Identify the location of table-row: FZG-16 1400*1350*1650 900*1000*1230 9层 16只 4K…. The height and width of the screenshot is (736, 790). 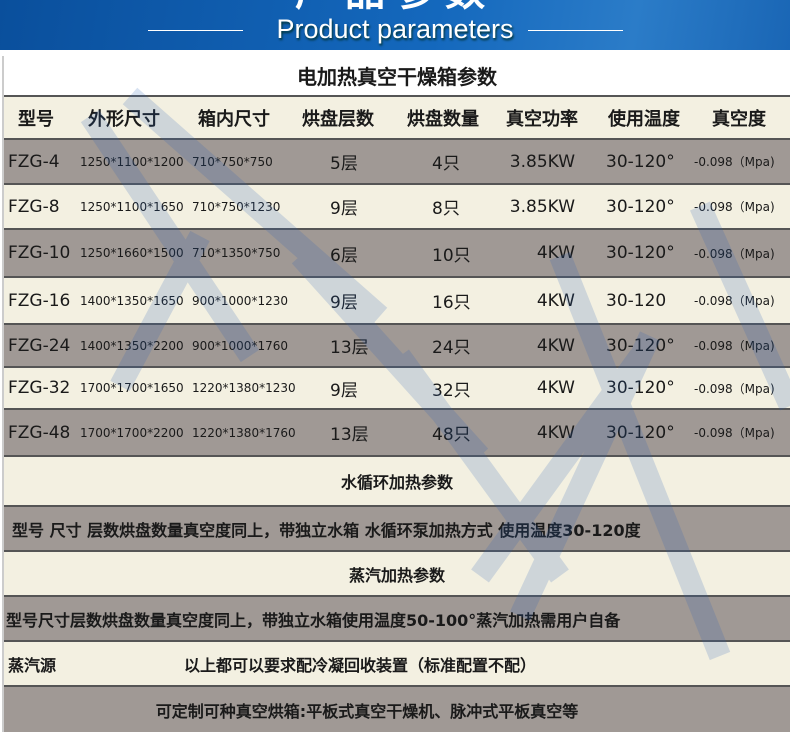
(397, 301).